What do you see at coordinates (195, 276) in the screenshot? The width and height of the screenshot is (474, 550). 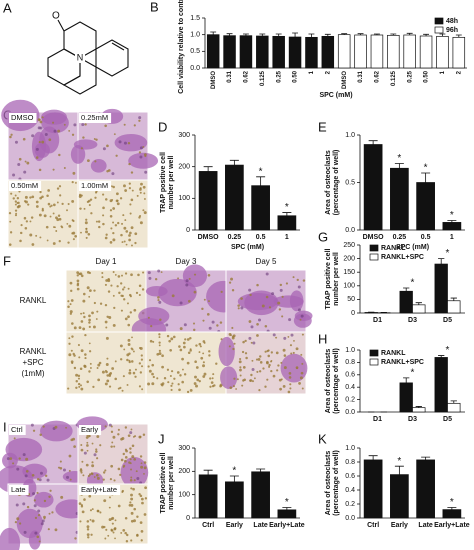 I see `osteoclast` at bounding box center [195, 276].